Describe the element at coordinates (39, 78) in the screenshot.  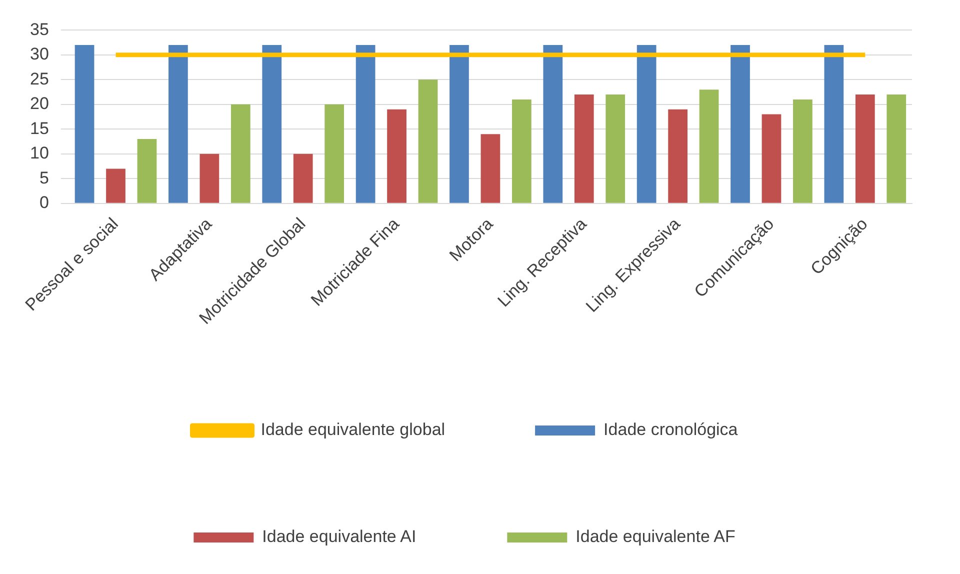
I see `y-tick-label: 25` at that location.